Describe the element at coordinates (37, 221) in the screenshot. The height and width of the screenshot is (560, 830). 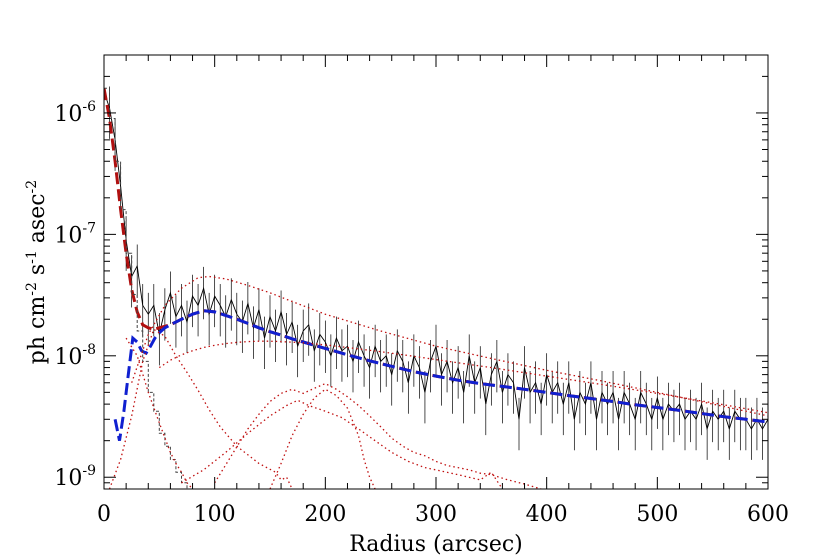
I see `y-axis-title-mid2: asec` at that location.